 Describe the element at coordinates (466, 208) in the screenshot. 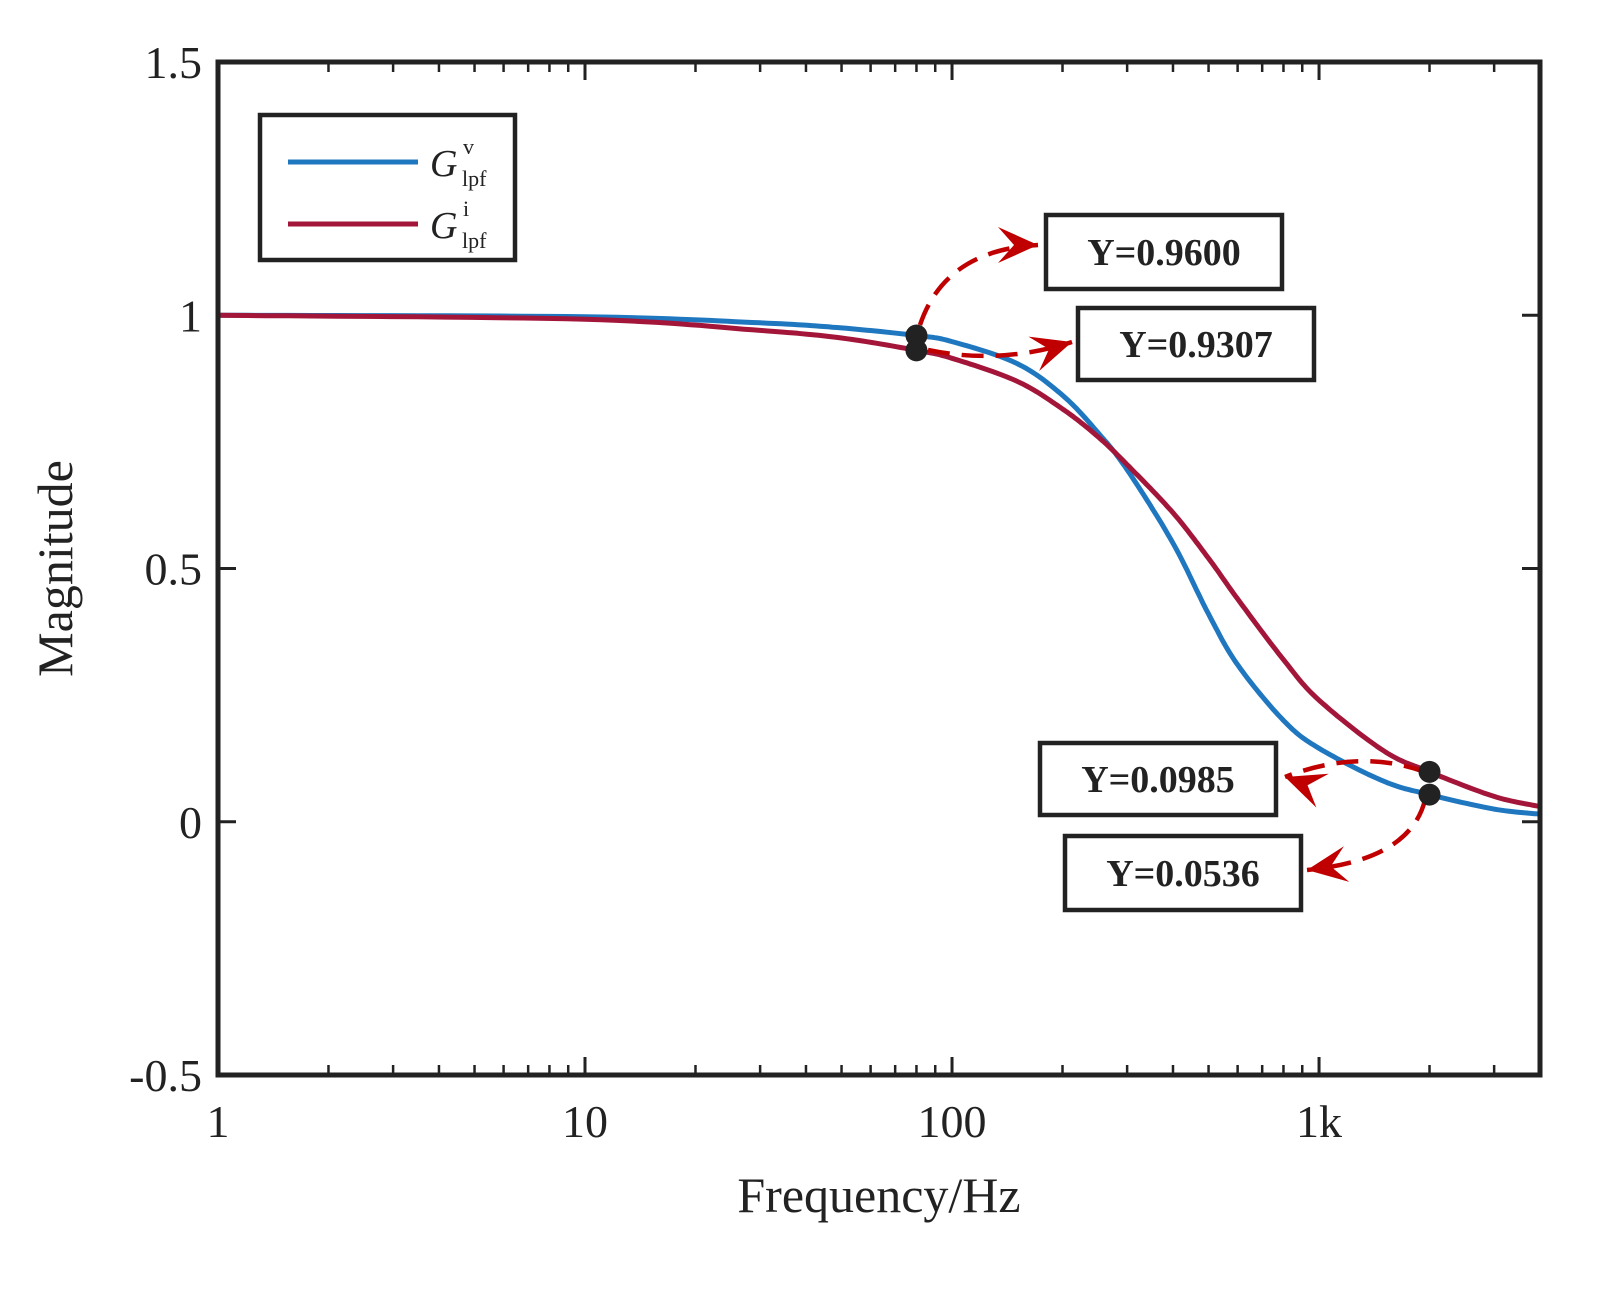

I see `legend-superscript: i` at that location.